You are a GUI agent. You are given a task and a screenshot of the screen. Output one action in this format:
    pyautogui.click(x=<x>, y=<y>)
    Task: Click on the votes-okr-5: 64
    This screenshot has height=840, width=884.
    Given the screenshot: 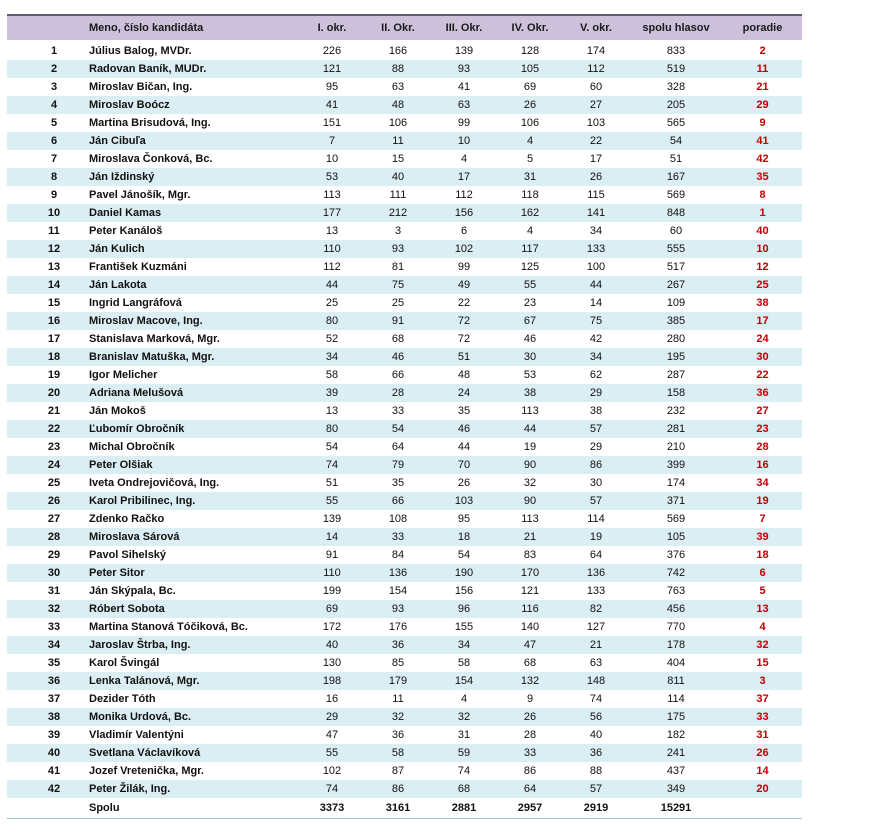 What is the action you would take?
    pyautogui.click(x=596, y=555)
    